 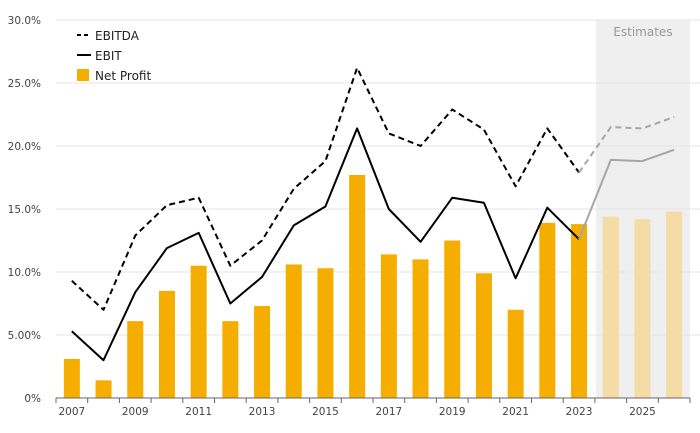 What do you see at coordinates (262, 412) in the screenshot?
I see `x-tick-label: 2013` at bounding box center [262, 412].